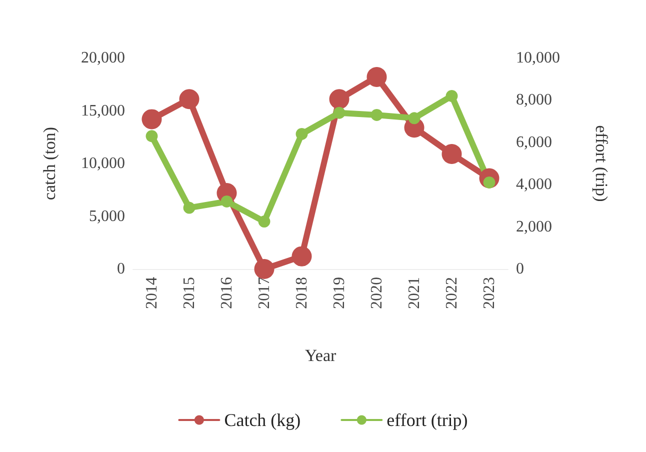 This screenshot has height=452, width=646. What do you see at coordinates (534, 227) in the screenshot?
I see `y2-tick-label: 2,000` at bounding box center [534, 227].